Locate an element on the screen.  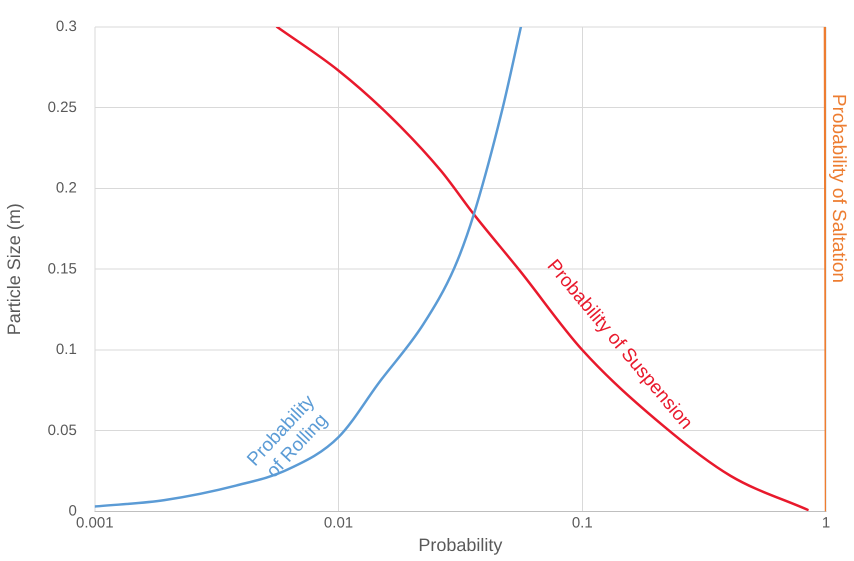
y-tick-label: 0.25 is located at coordinates (62, 107).